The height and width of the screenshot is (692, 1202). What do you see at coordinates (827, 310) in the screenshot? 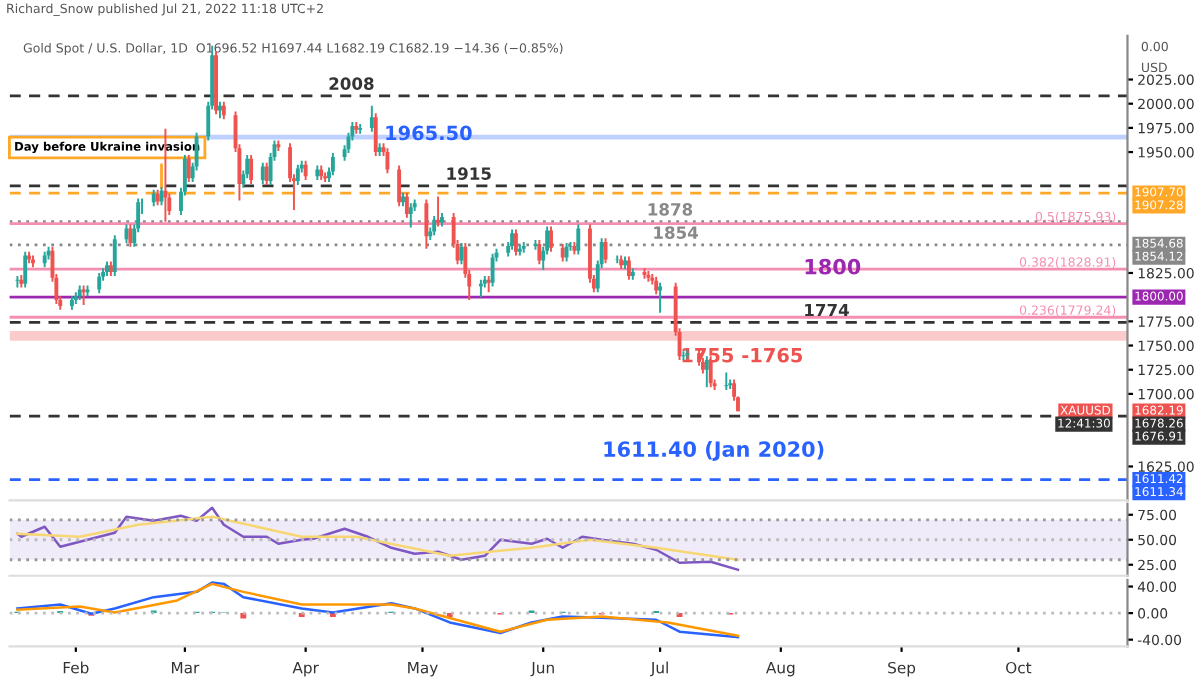
I see `ref-line-label: 1774` at bounding box center [827, 310].